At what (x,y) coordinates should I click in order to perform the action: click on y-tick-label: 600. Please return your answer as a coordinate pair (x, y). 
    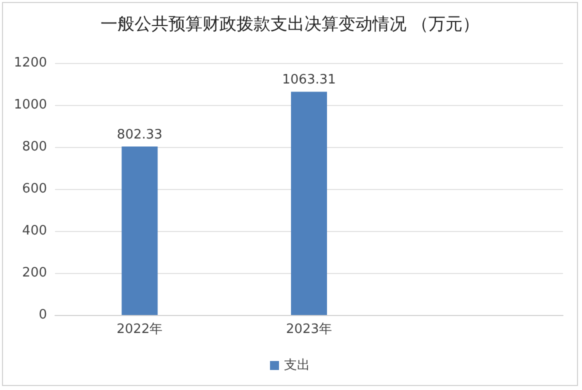
    Looking at the image, I should click on (34, 189).